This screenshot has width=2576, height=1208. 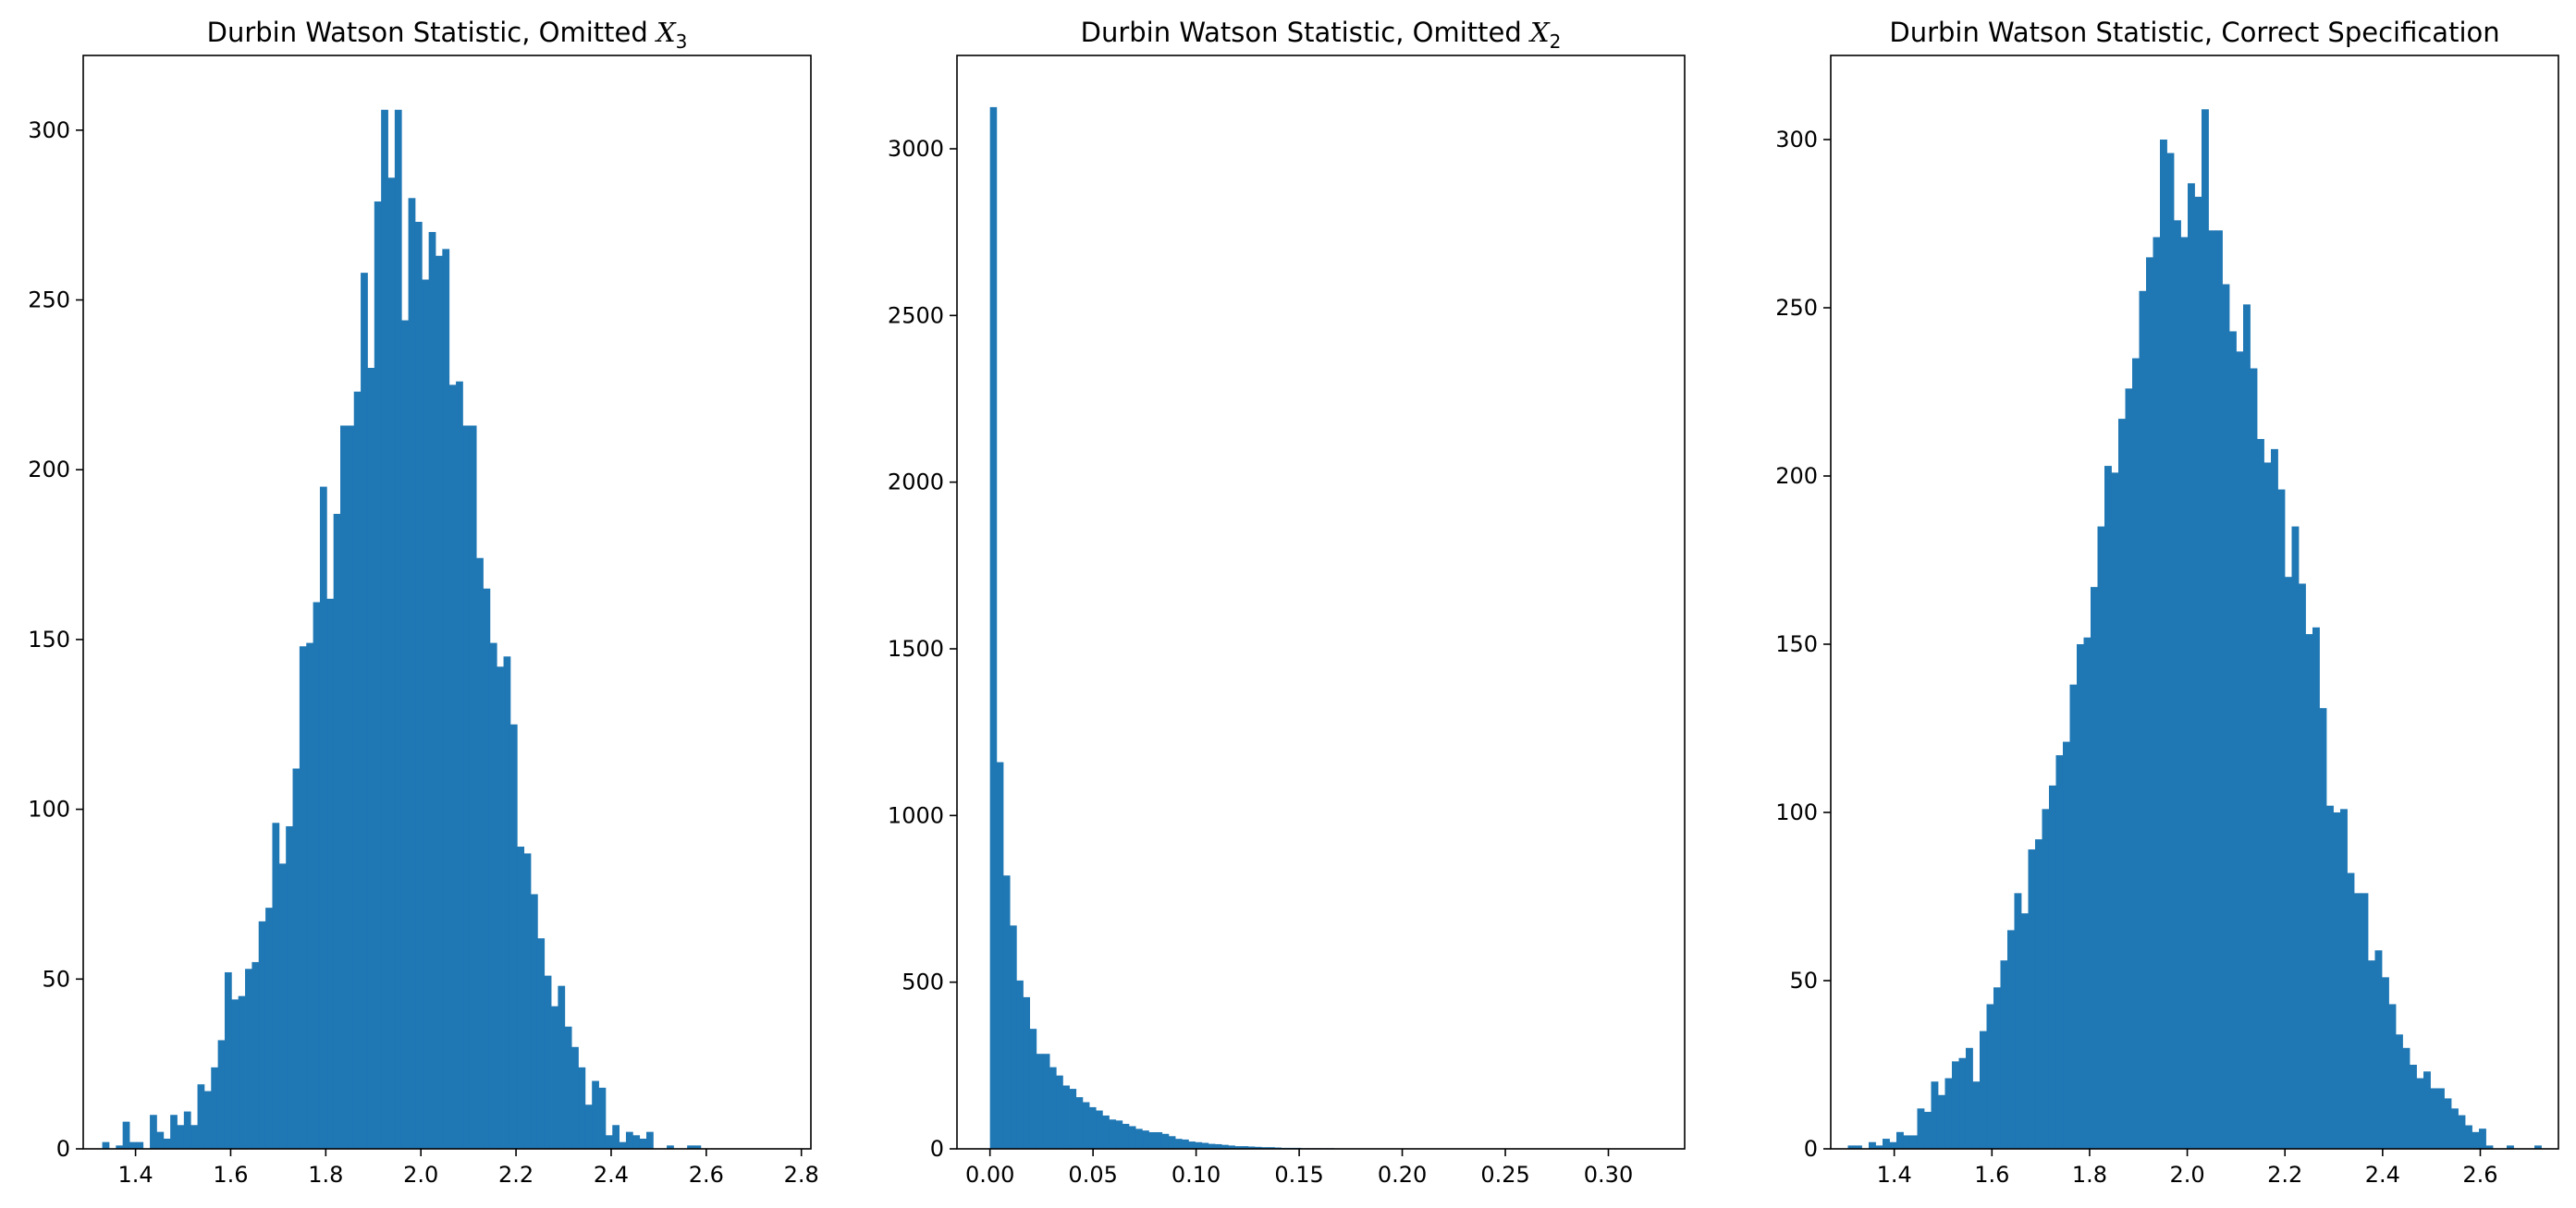 What do you see at coordinates (1402, 1175) in the screenshot?
I see `x-tick-label: 0.20` at bounding box center [1402, 1175].